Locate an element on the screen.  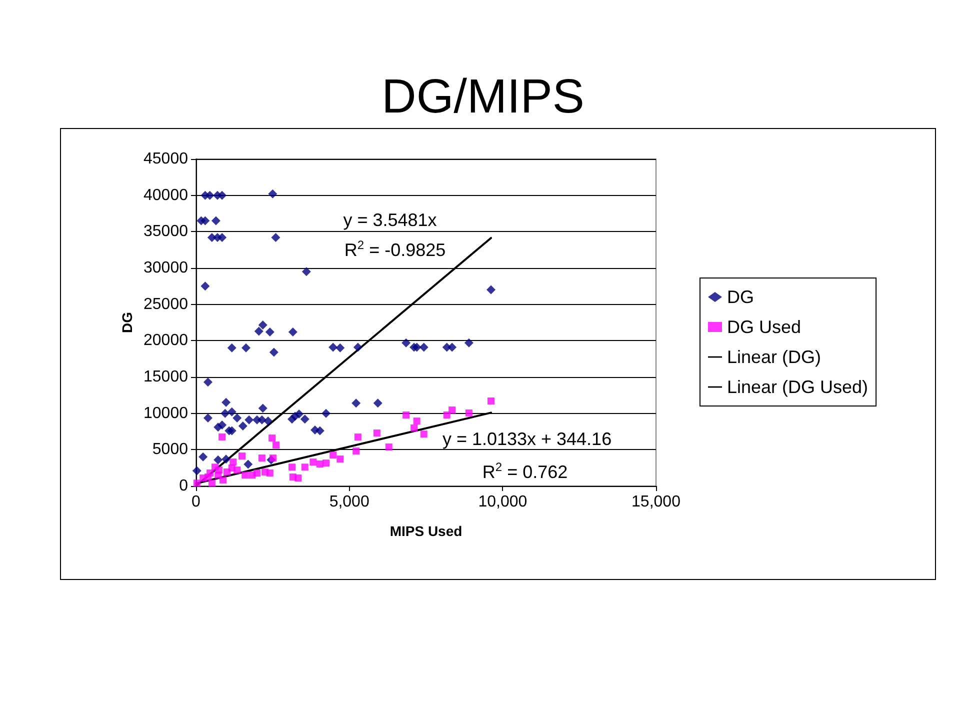
annotation: y = 3.5481x is located at coordinates (390, 220).